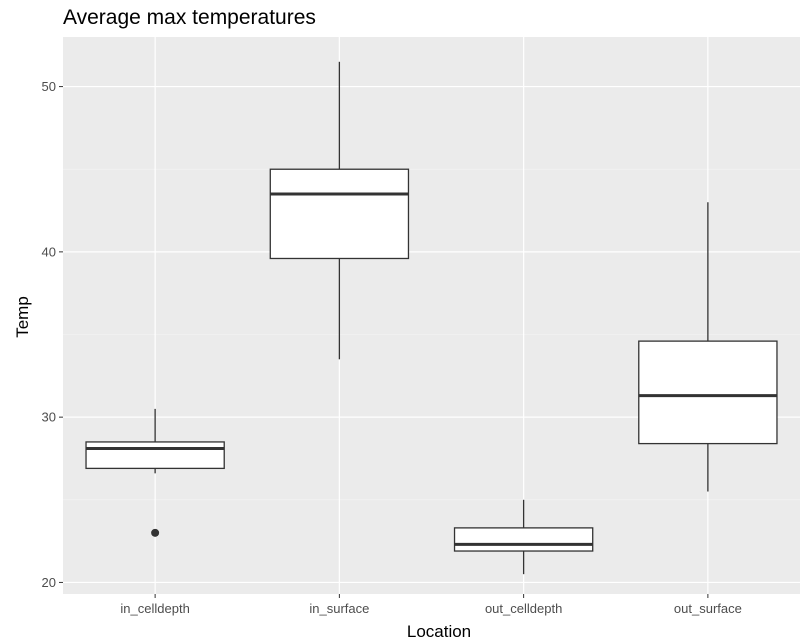 The image size is (806, 642). What do you see at coordinates (155, 532) in the screenshot?
I see `outlier-point` at bounding box center [155, 532].